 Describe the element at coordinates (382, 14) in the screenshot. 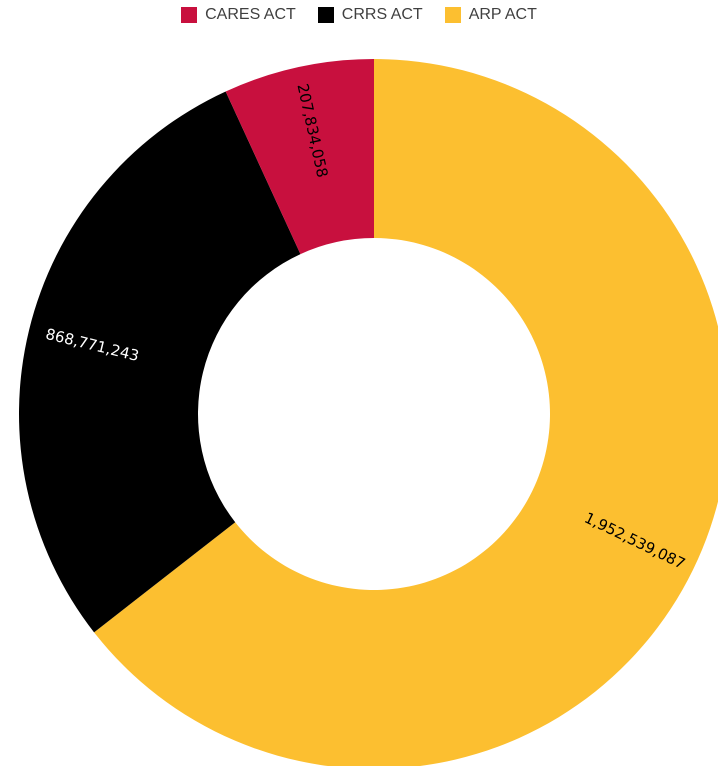

I see `legend-label-crrs-act: CRRS ACT` at that location.